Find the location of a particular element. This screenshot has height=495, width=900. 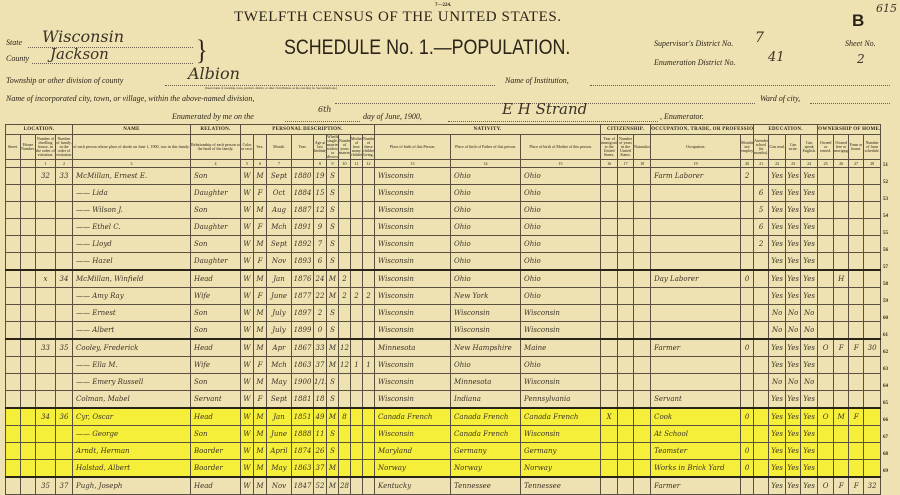

cell-rel: Head is located at coordinates (215, 416).